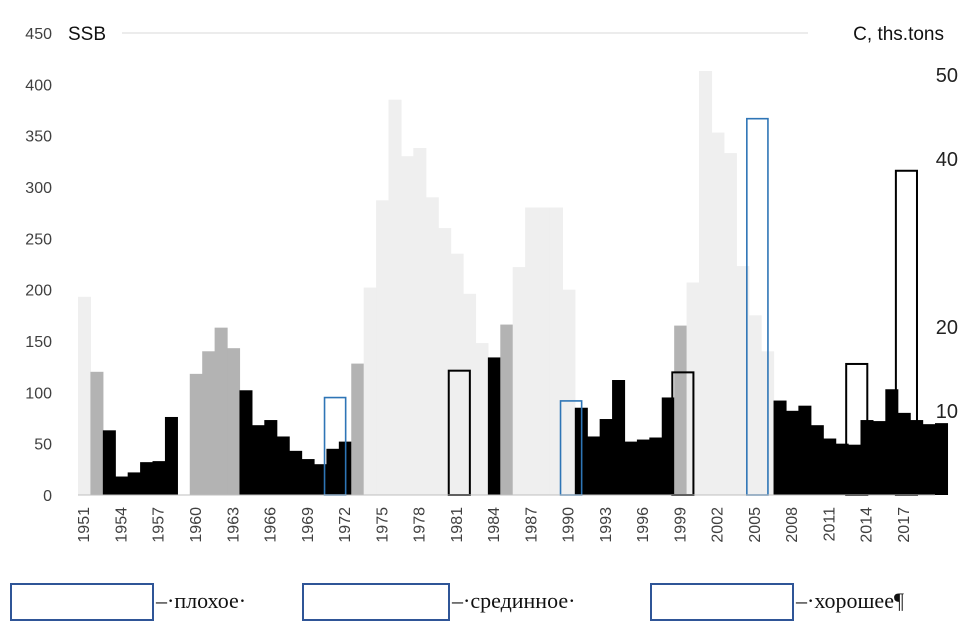 The image size is (965, 628). What do you see at coordinates (942, 459) in the screenshot?
I see `ssb-bar-undefined` at bounding box center [942, 459].